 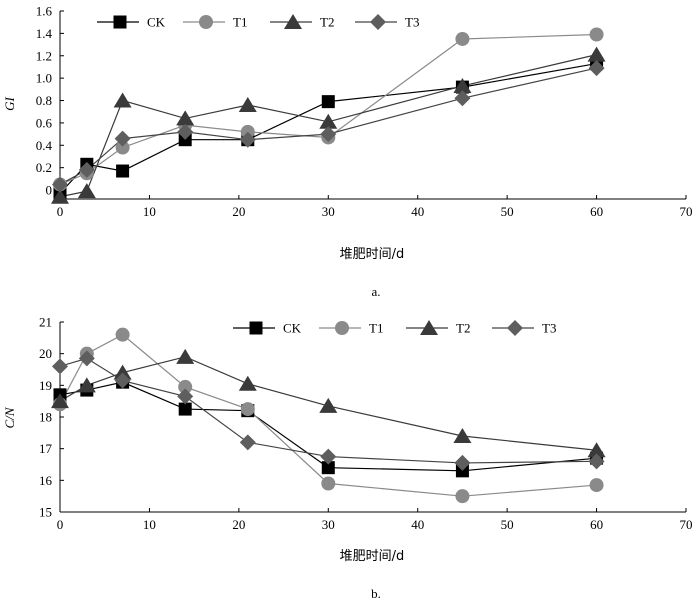 I want to click on y-tick-label: 1.2, so click(x=44, y=55).